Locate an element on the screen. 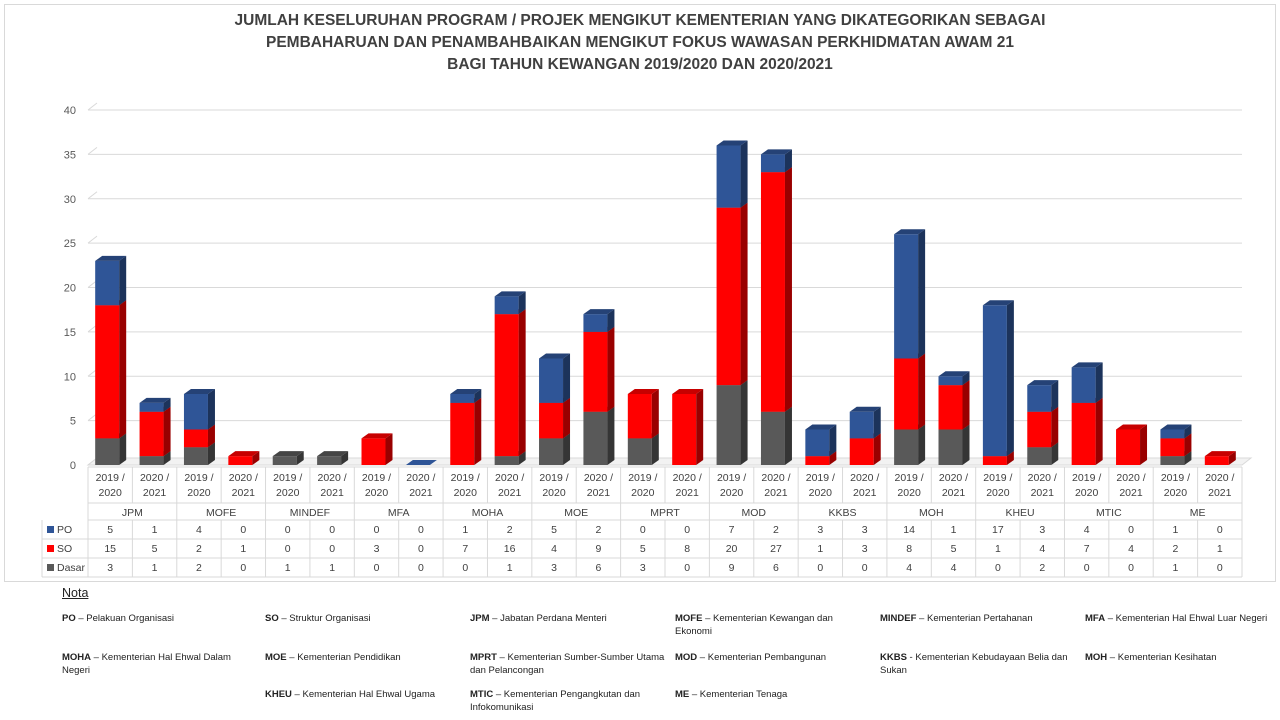 This screenshot has width=1280, height=720. note-me: ME – Kementerian Tenaga is located at coordinates (731, 694).